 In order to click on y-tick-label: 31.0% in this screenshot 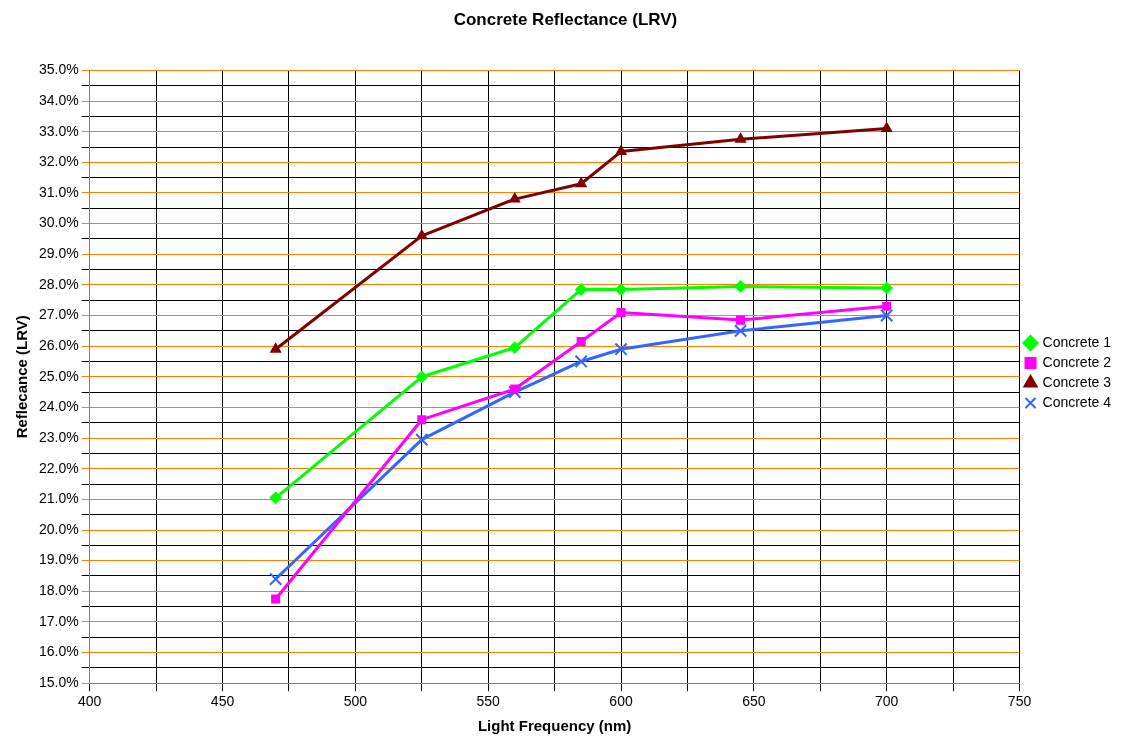, I will do `click(58, 191)`.